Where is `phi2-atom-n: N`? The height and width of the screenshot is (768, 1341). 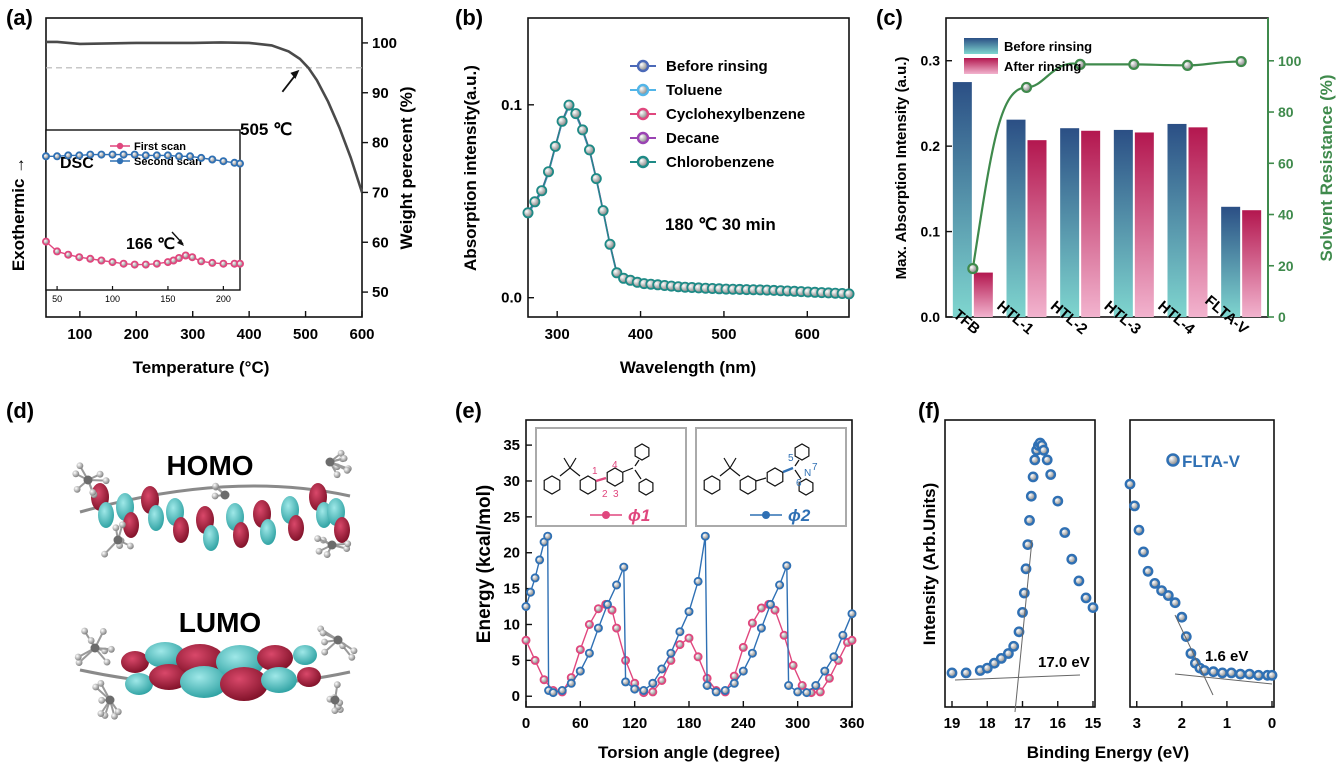 phi2-atom-n: N is located at coordinates (807, 473).